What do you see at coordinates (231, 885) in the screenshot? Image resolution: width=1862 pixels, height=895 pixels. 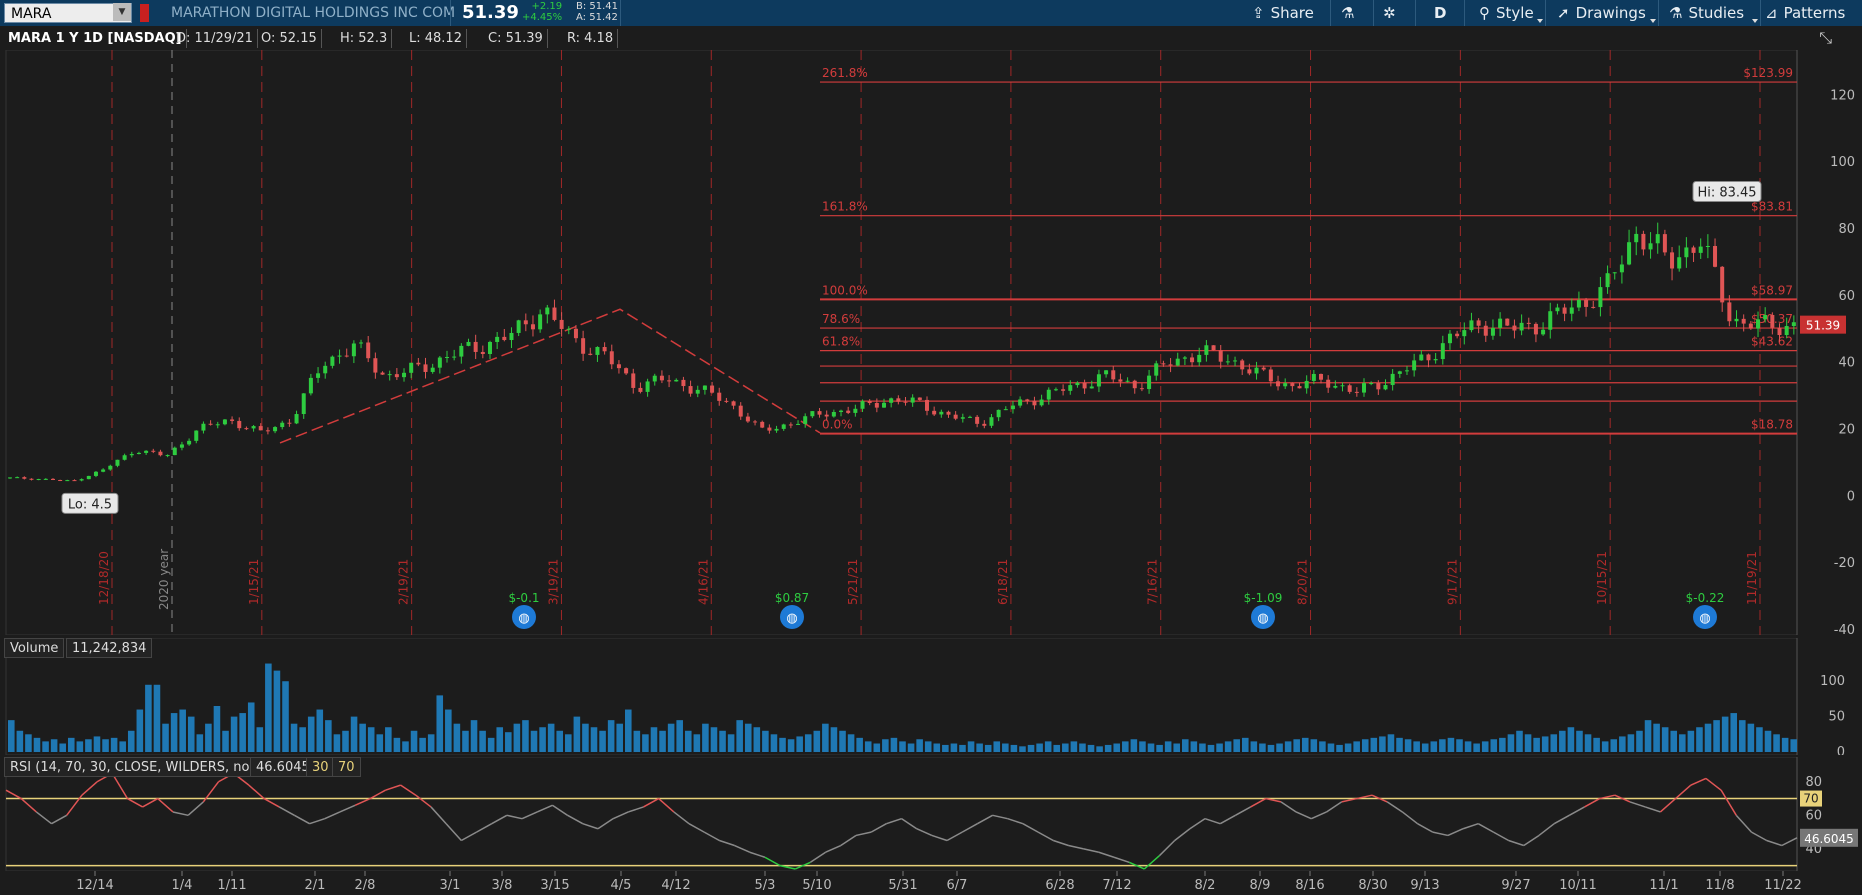 I see `time-tick-label: 1/11` at bounding box center [231, 885].